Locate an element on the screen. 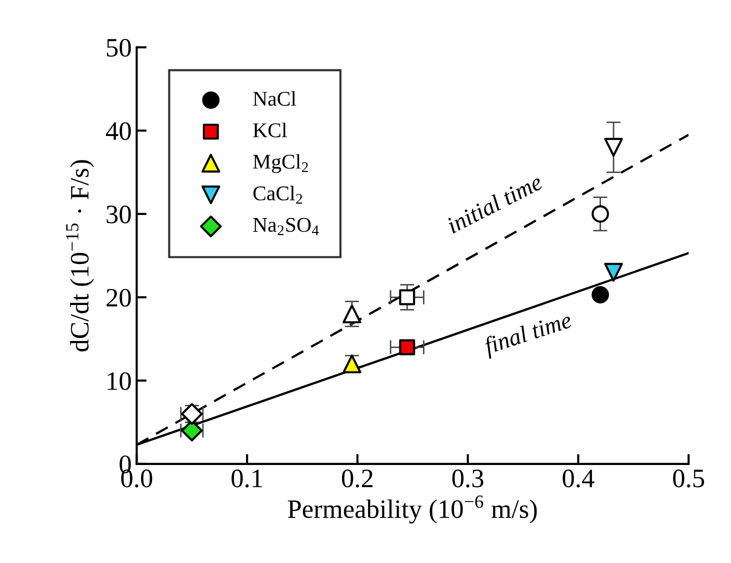  y-tick-label: 50 is located at coordinates (118, 47).